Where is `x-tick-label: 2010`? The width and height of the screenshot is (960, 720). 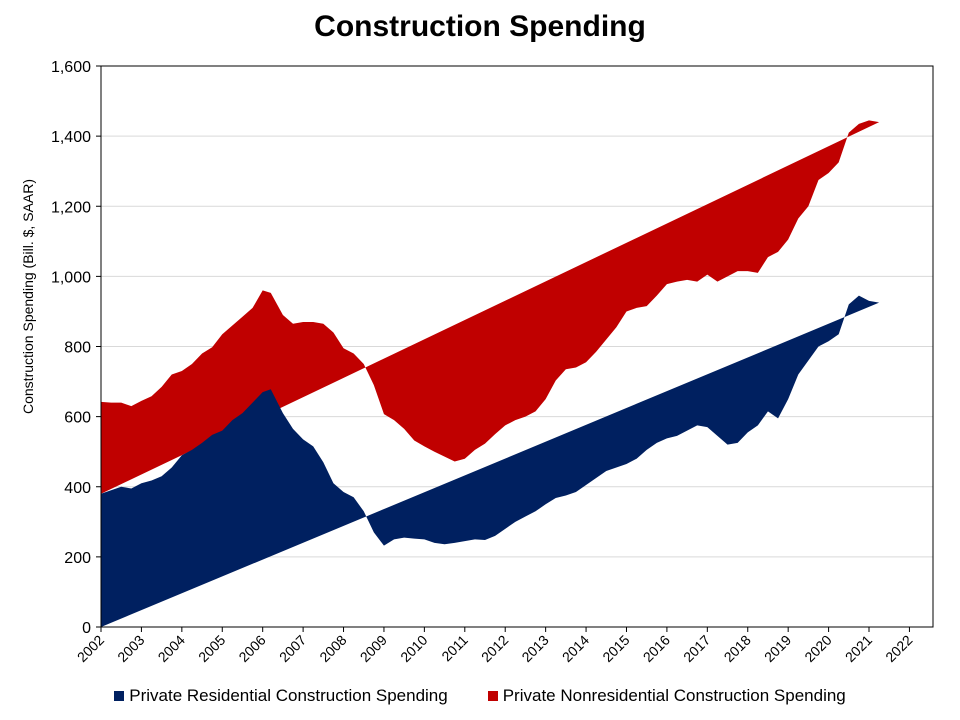
x-tick-label: 2010 is located at coordinates (413, 648).